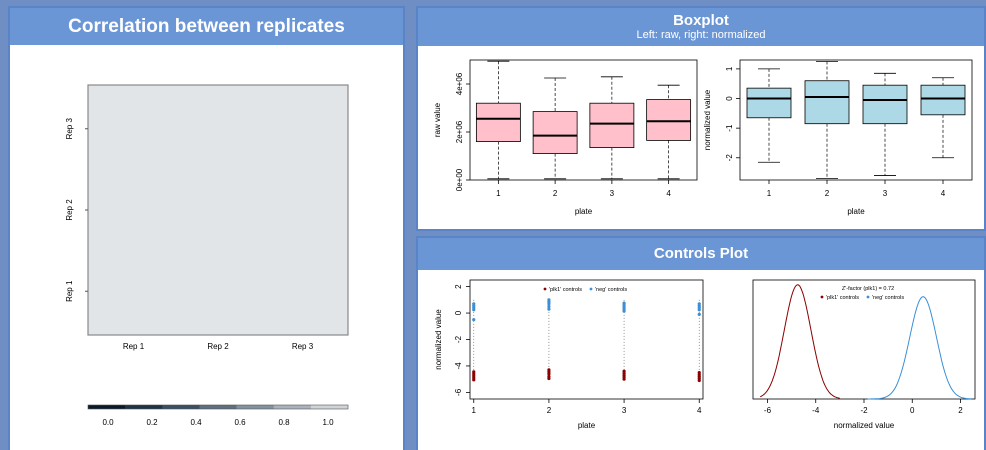 The width and height of the screenshot is (986, 450). I want to click on legend-marker-plk1, so click(822, 297).